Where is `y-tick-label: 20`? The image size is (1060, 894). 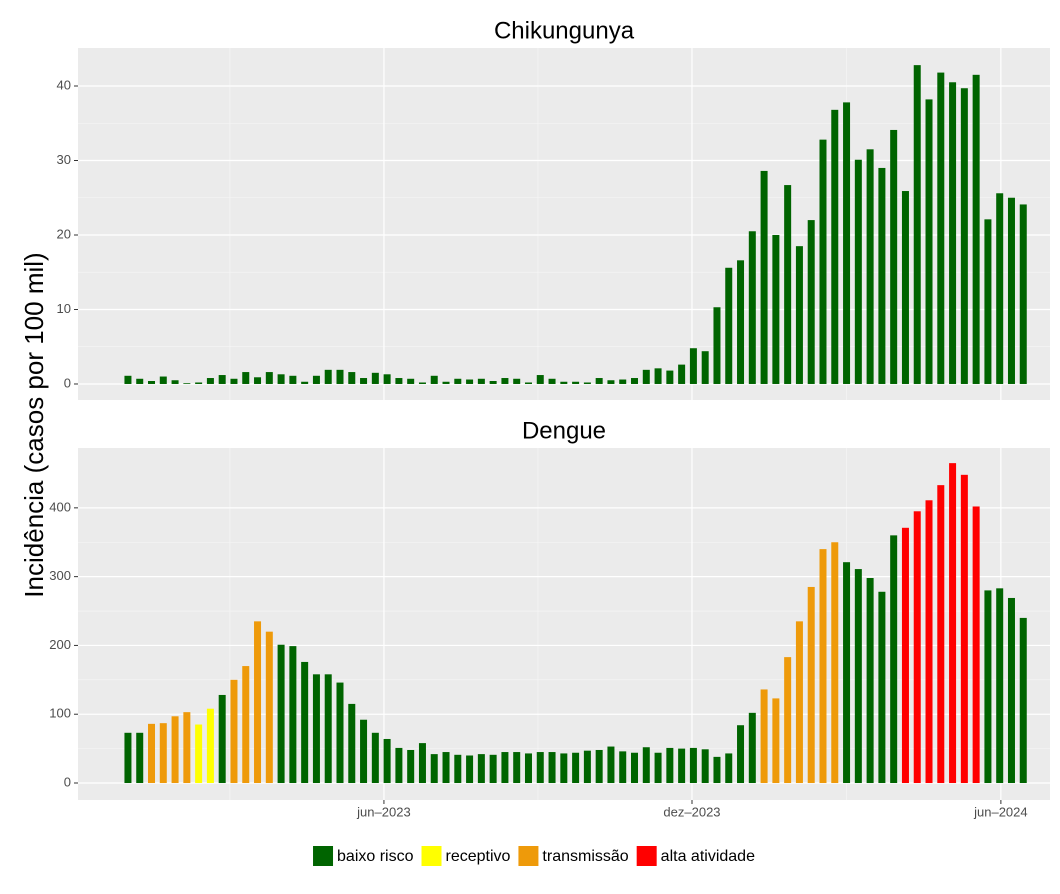
y-tick-label: 20 is located at coordinates (64, 233).